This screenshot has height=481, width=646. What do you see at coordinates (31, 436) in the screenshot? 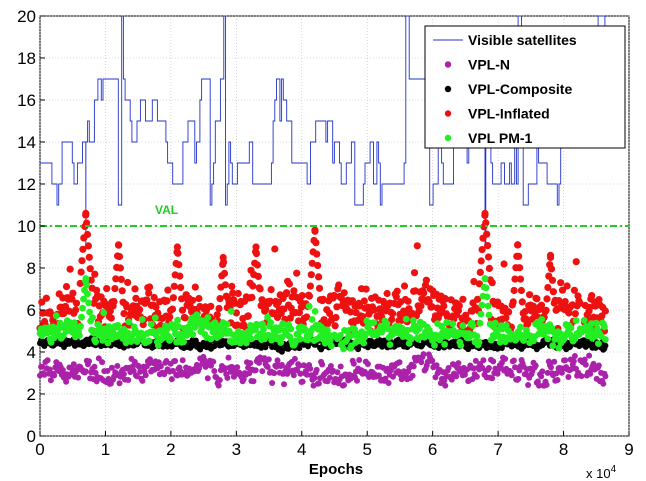
I see `y-tick-label: 0` at bounding box center [31, 436].